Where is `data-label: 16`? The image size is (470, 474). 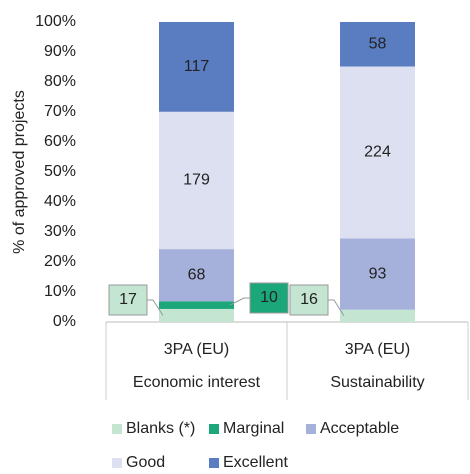 data-label: 16 is located at coordinates (309, 299).